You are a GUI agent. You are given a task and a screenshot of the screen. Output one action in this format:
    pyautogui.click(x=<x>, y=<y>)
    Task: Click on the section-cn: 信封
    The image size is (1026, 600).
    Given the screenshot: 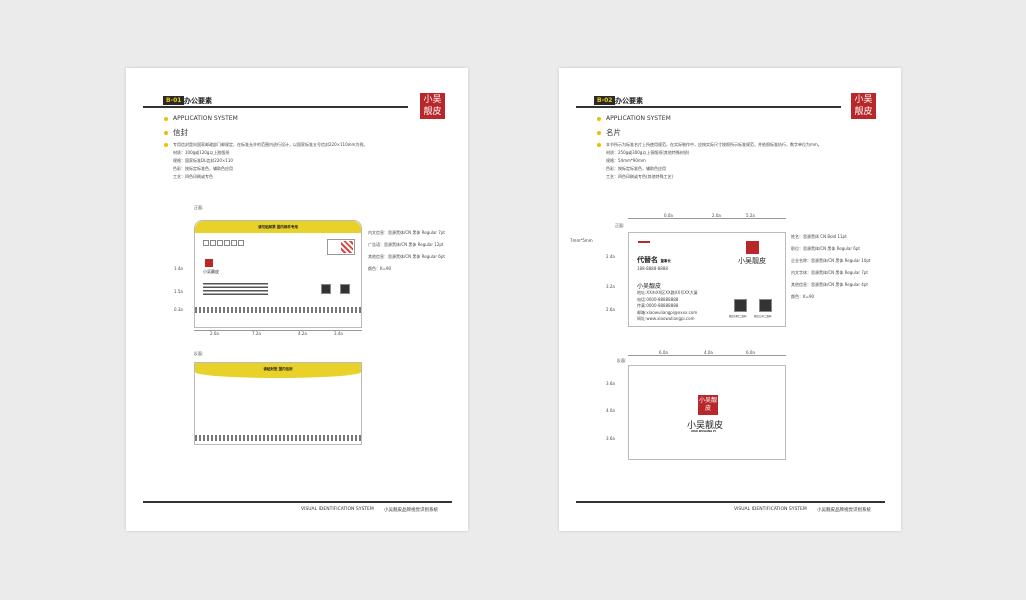 What is the action you would take?
    pyautogui.click(x=176, y=132)
    